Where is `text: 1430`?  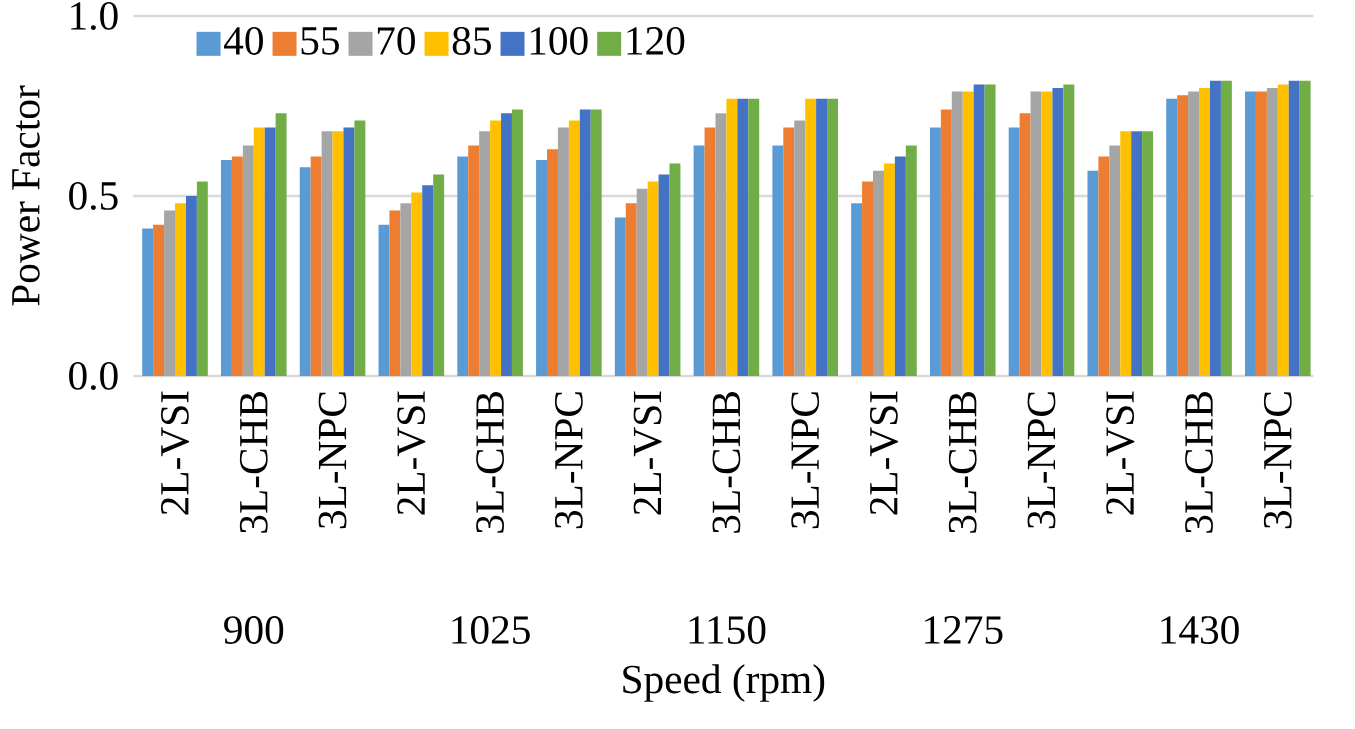 text: 1430 is located at coordinates (1200, 630).